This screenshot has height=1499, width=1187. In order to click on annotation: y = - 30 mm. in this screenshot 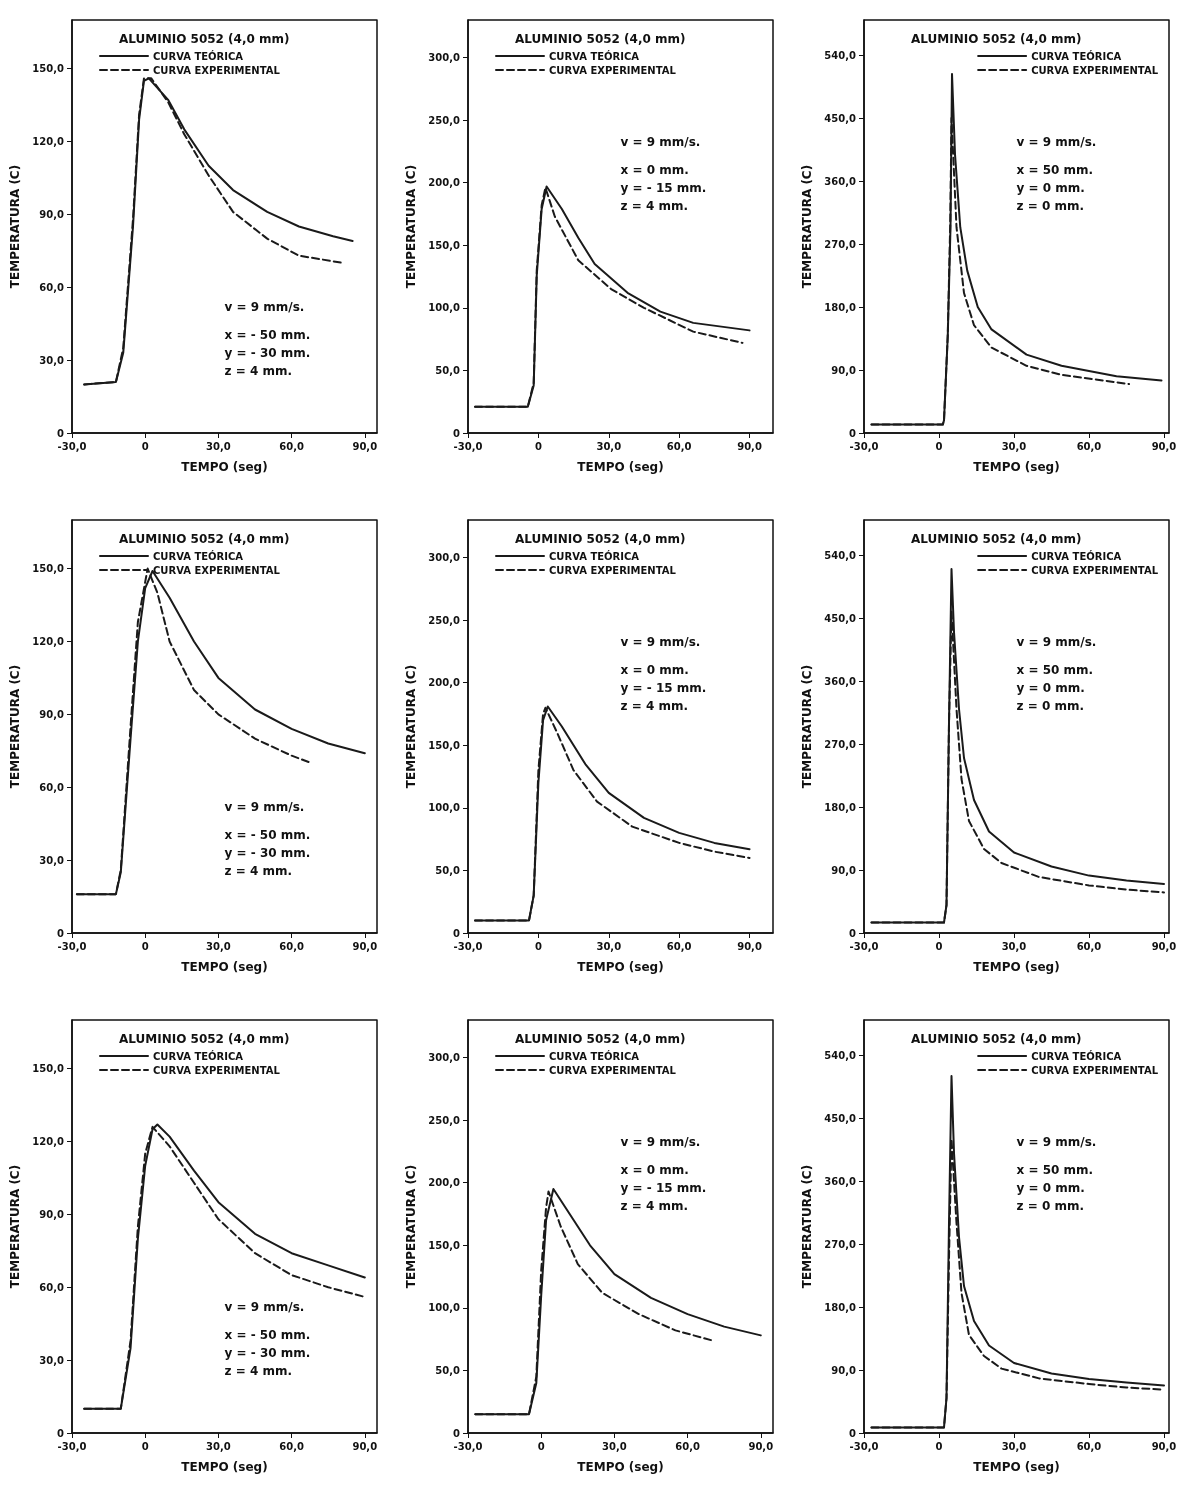, I will do `click(267, 1352)`.